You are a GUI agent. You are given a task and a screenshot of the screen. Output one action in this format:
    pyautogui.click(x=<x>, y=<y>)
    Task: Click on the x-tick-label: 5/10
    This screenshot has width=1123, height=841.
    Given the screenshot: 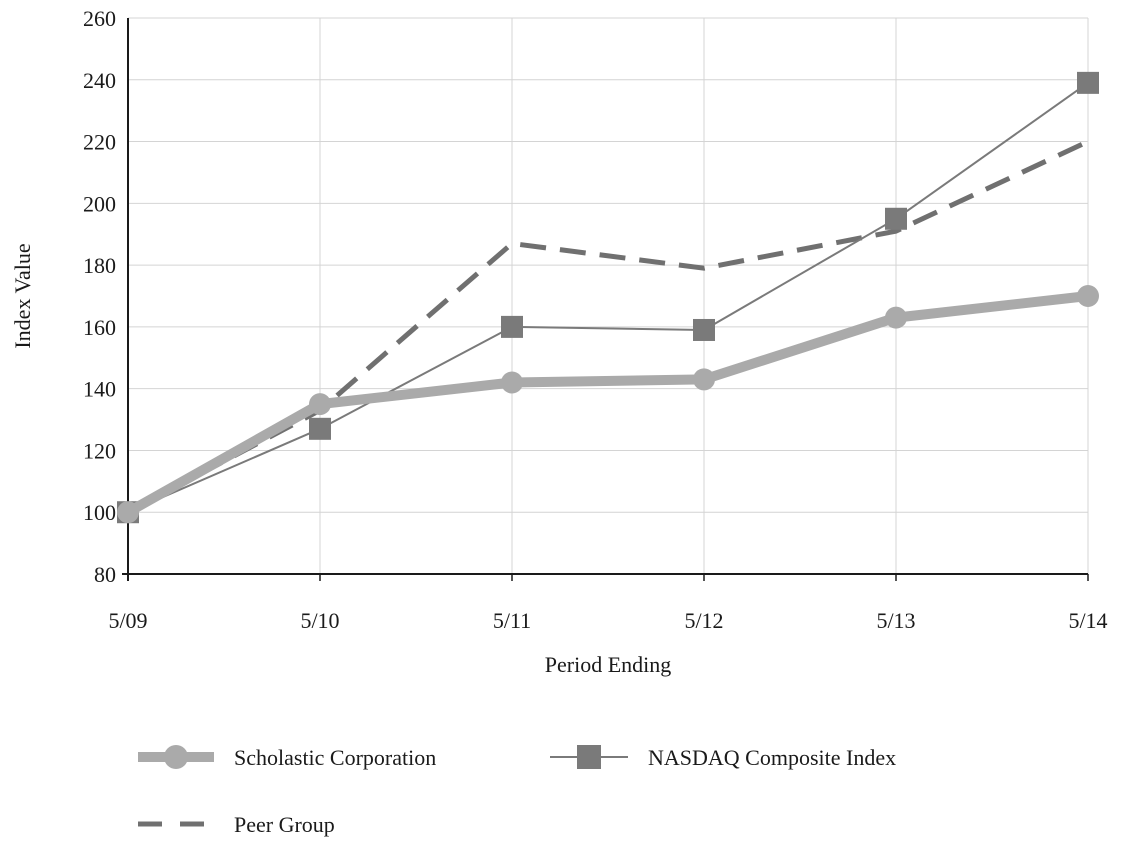 What is the action you would take?
    pyautogui.click(x=319, y=620)
    